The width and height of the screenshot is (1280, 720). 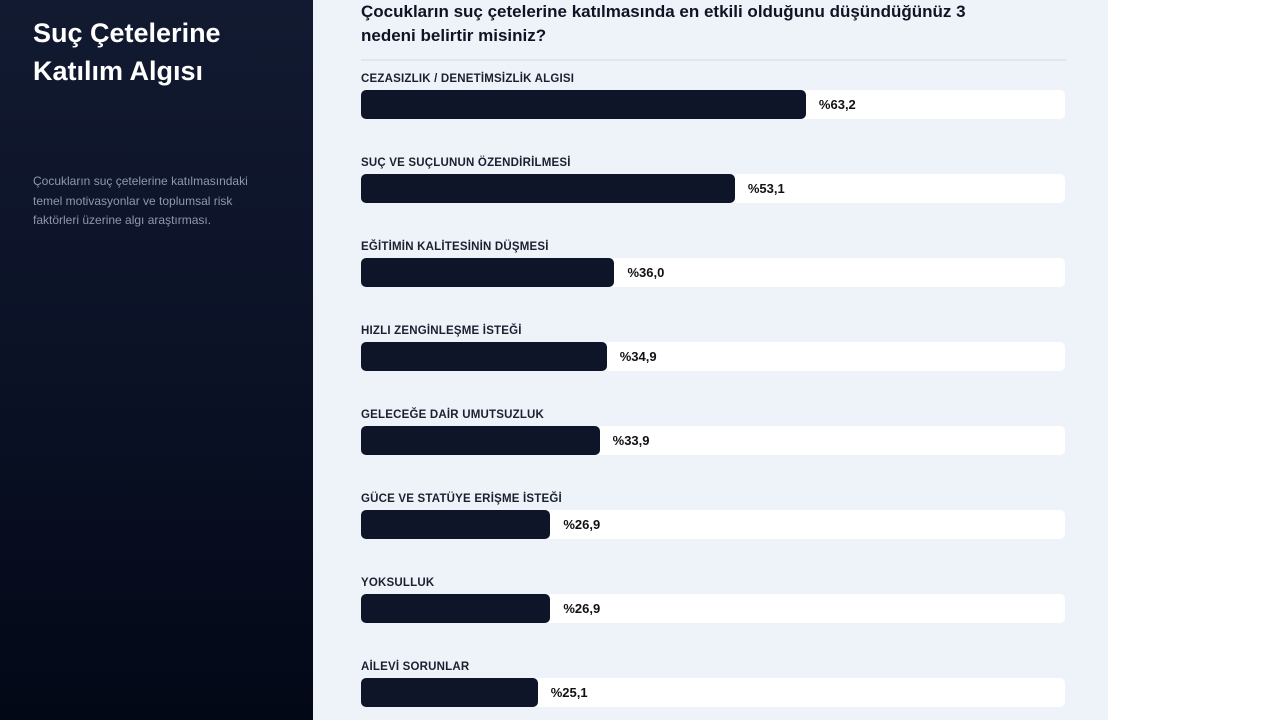 I want to click on bar-row: HIZLI ZENGİNLEŞME İSTEĞİ %34,9, so click(x=713, y=348).